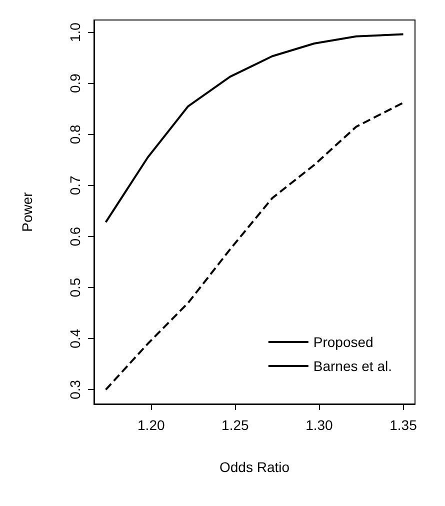 This screenshot has width=445, height=506. I want to click on y-tick-label: 1.0, so click(75, 32).